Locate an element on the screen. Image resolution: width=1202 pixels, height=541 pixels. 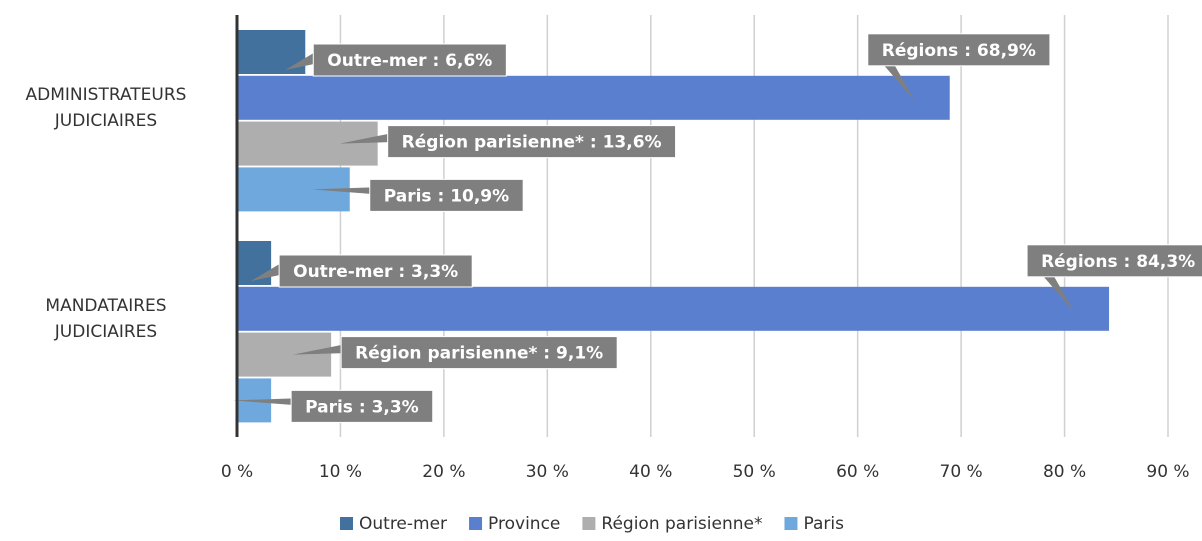
x-tick-label: 0 % is located at coordinates (237, 472).